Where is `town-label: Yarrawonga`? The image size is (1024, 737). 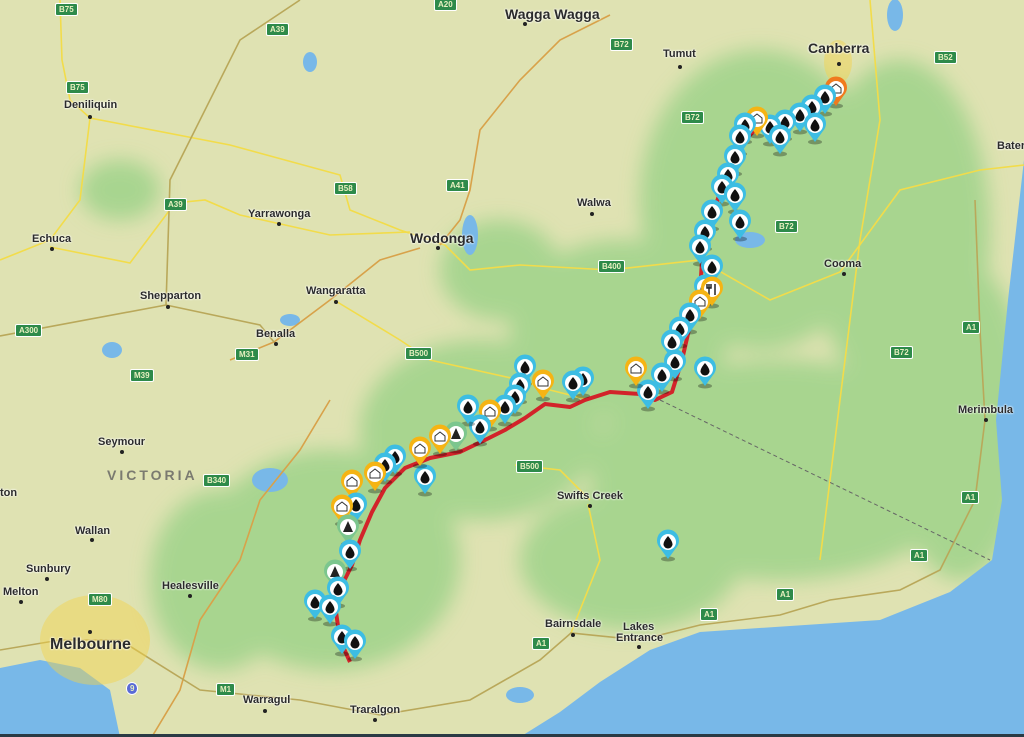 town-label: Yarrawonga is located at coordinates (279, 214).